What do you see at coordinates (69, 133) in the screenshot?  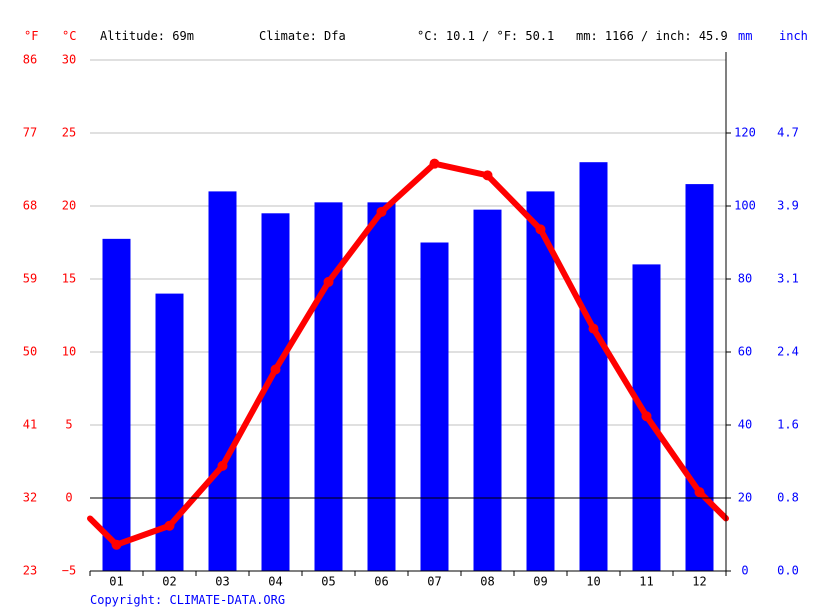 I see `tick-c-25: 25` at bounding box center [69, 133].